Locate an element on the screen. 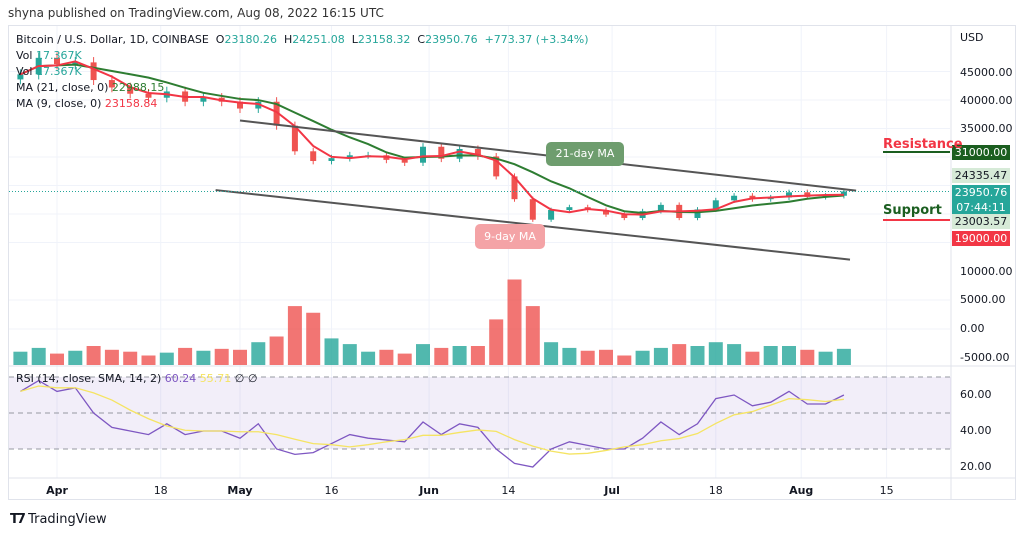 This screenshot has width=1024, height=536. ma21-legend: MA (21, close, 0) 22988.15 is located at coordinates (90, 87).